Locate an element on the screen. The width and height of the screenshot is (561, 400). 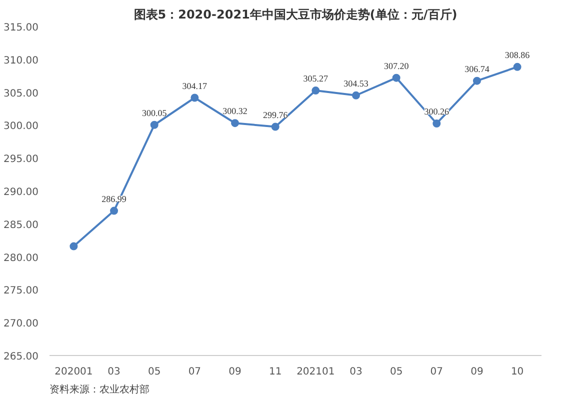
y-tick-label: 280.00 is located at coordinates (21, 258).